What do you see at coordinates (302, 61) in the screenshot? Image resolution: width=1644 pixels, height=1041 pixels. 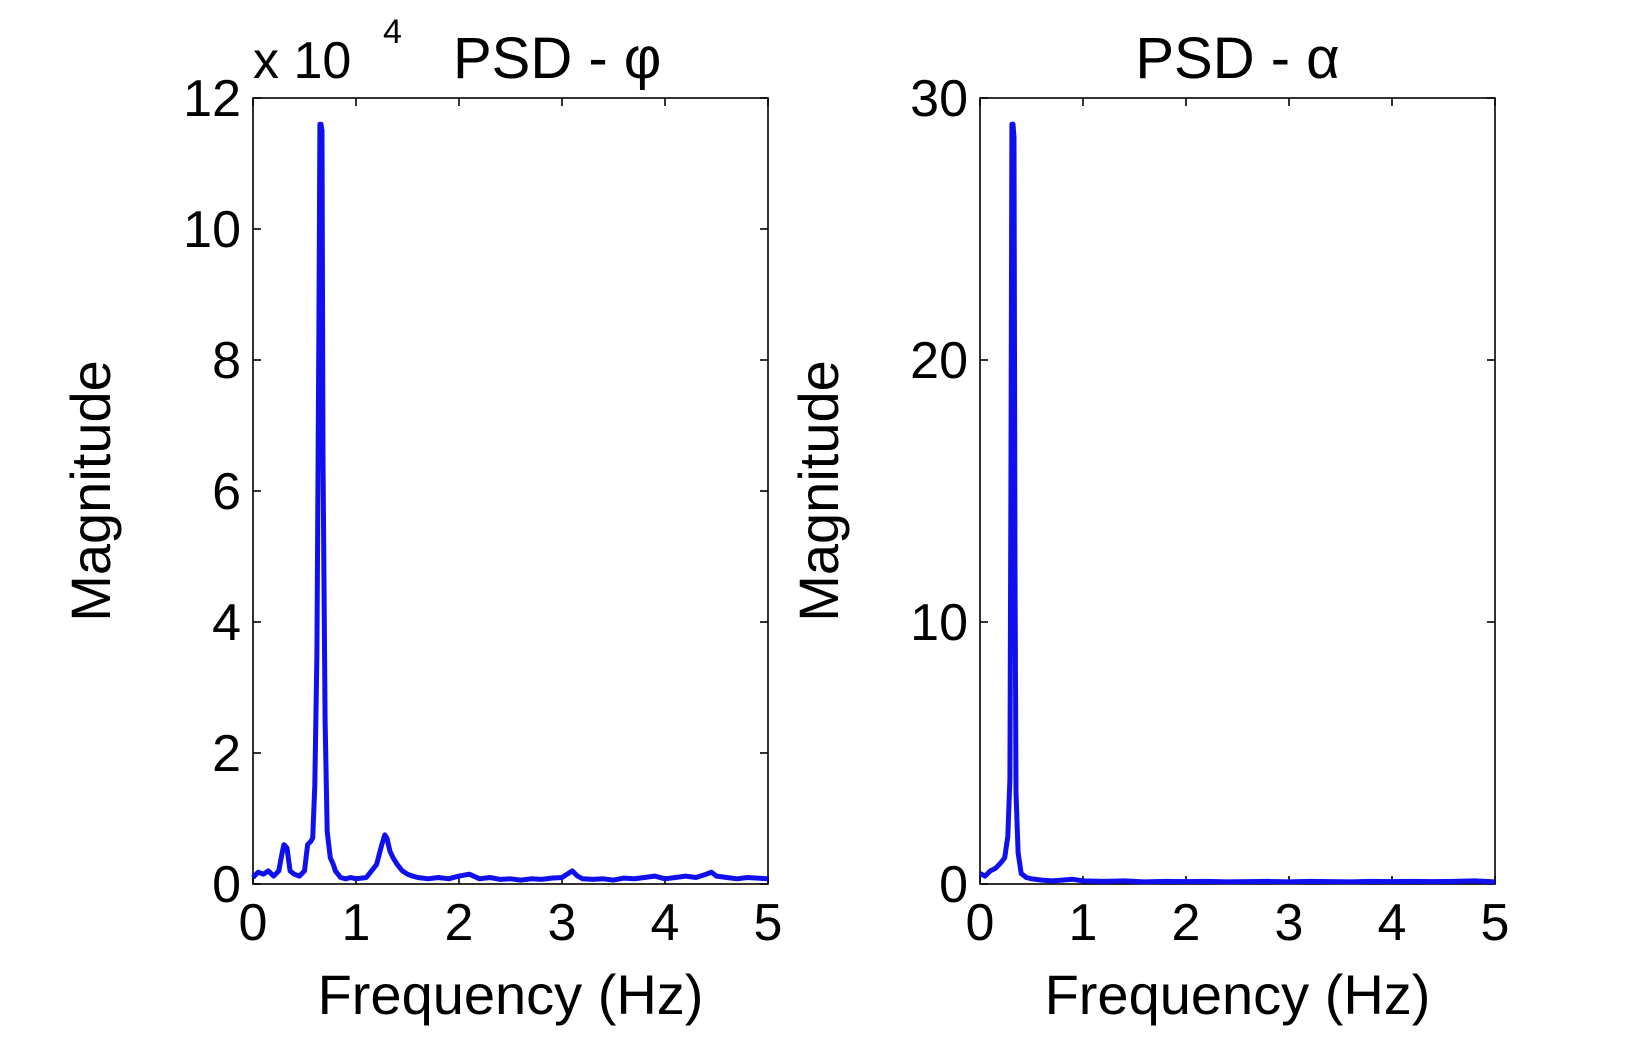 I see `y-exponent-label: x 10` at bounding box center [302, 61].